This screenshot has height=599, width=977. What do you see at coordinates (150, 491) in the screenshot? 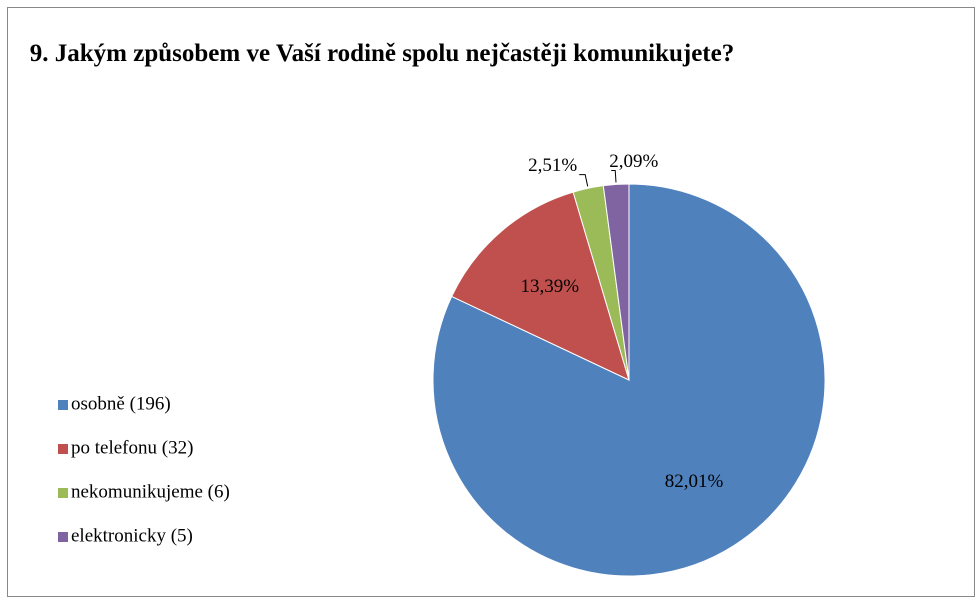
I see `legend-label: nekomunikujeme (6)` at bounding box center [150, 491].